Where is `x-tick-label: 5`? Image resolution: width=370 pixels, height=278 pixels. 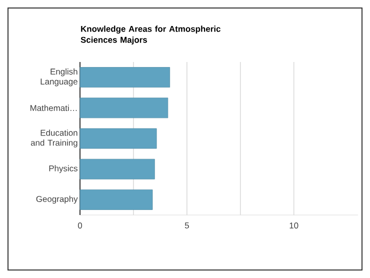
x-tick-label: 5 is located at coordinates (186, 225).